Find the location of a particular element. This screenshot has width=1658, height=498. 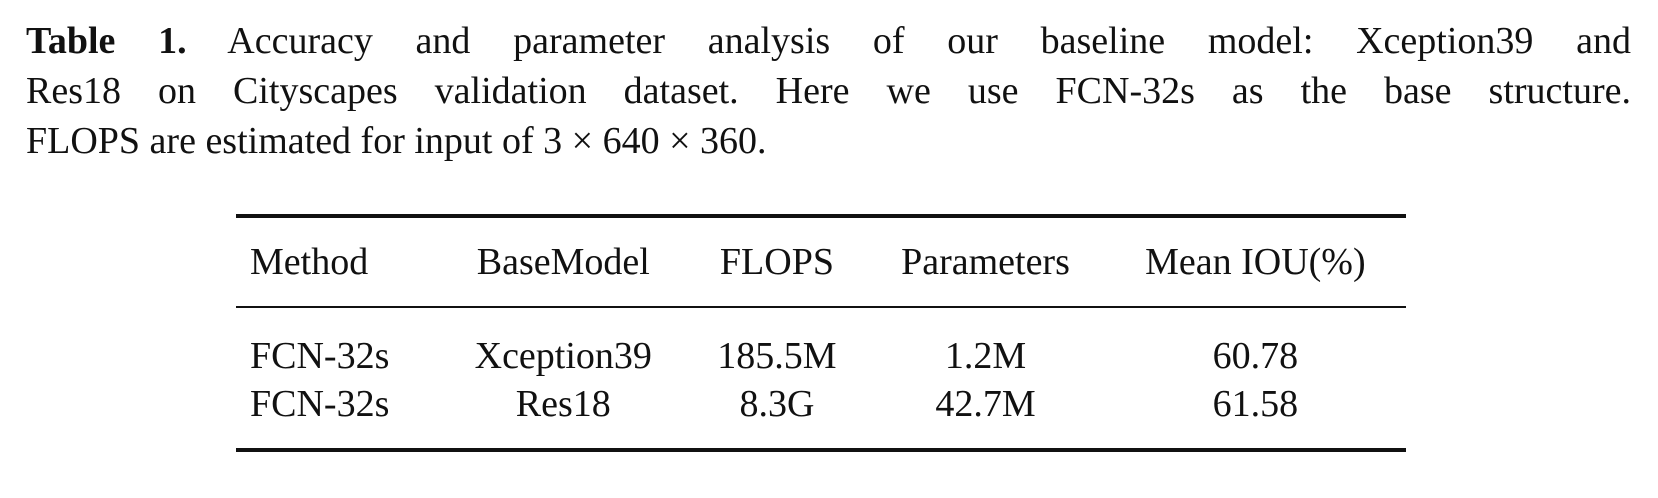

cell-flops: 185.5M is located at coordinates (777, 356).